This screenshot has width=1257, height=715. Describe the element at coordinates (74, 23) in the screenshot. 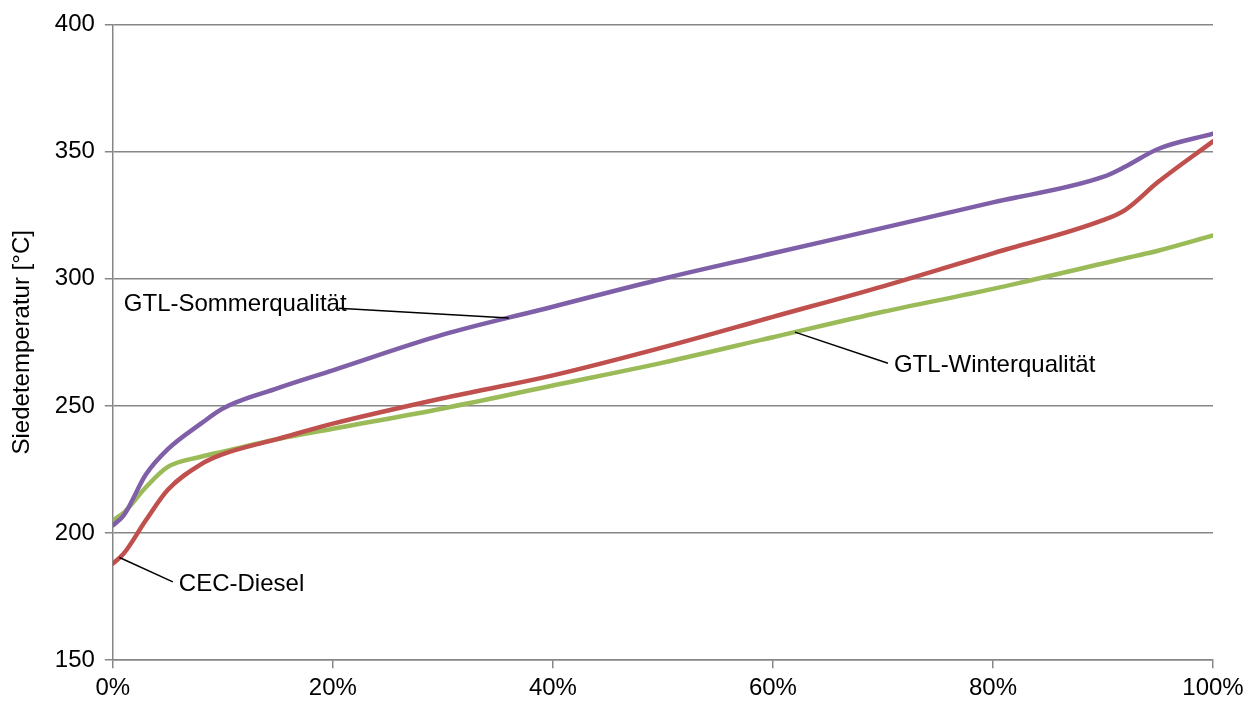

I see `y-tick-label: 400` at that location.